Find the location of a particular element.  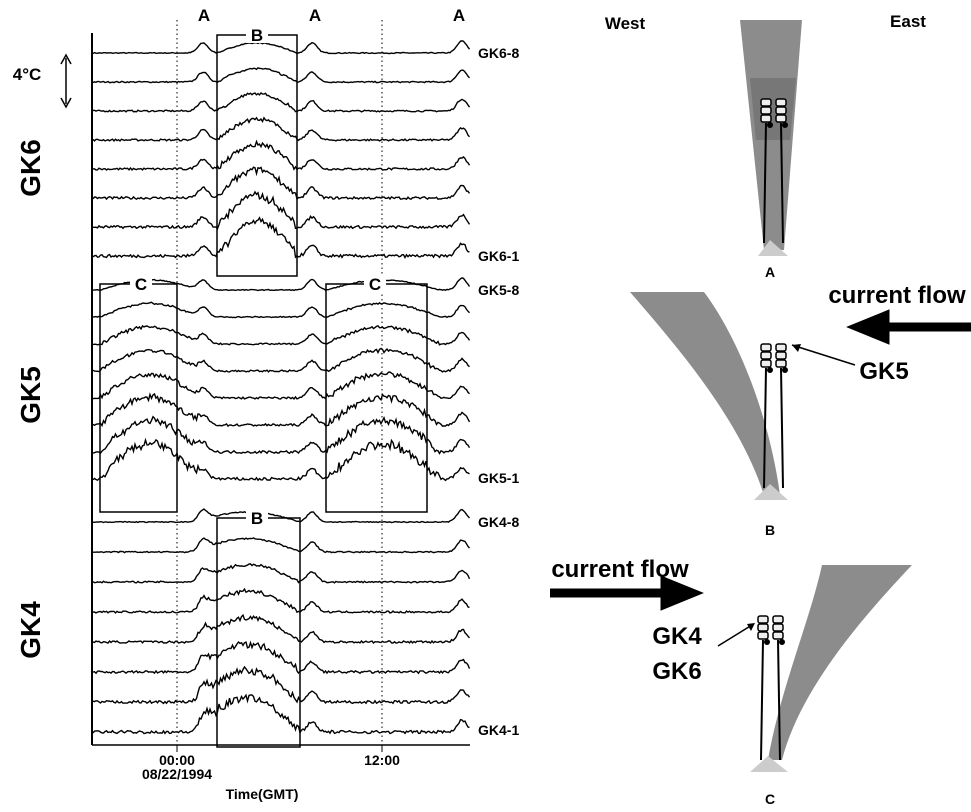

x-axis-label: Time(GMT) is located at coordinates (262, 794).